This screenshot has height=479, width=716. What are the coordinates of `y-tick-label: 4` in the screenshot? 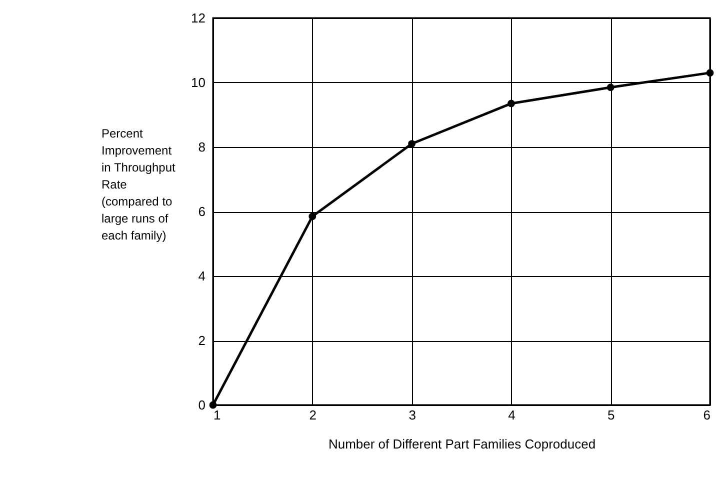 It's located at (202, 276).